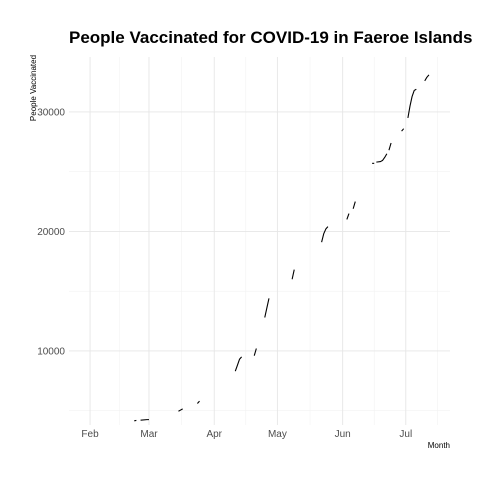  What do you see at coordinates (51, 351) in the screenshot?
I see `y-tick-label: 10000` at bounding box center [51, 351].